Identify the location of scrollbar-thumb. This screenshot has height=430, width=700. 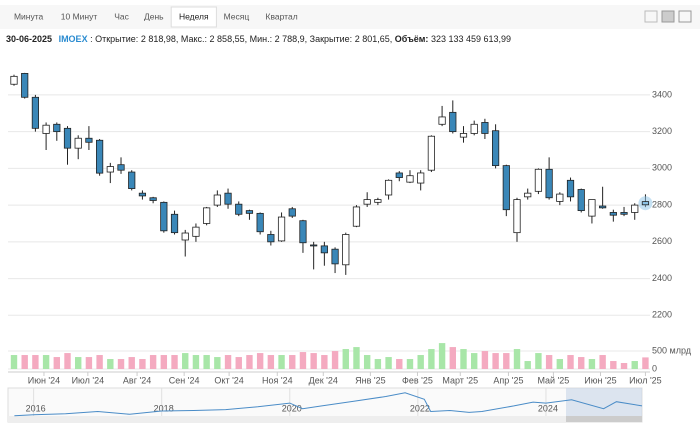
(604, 419).